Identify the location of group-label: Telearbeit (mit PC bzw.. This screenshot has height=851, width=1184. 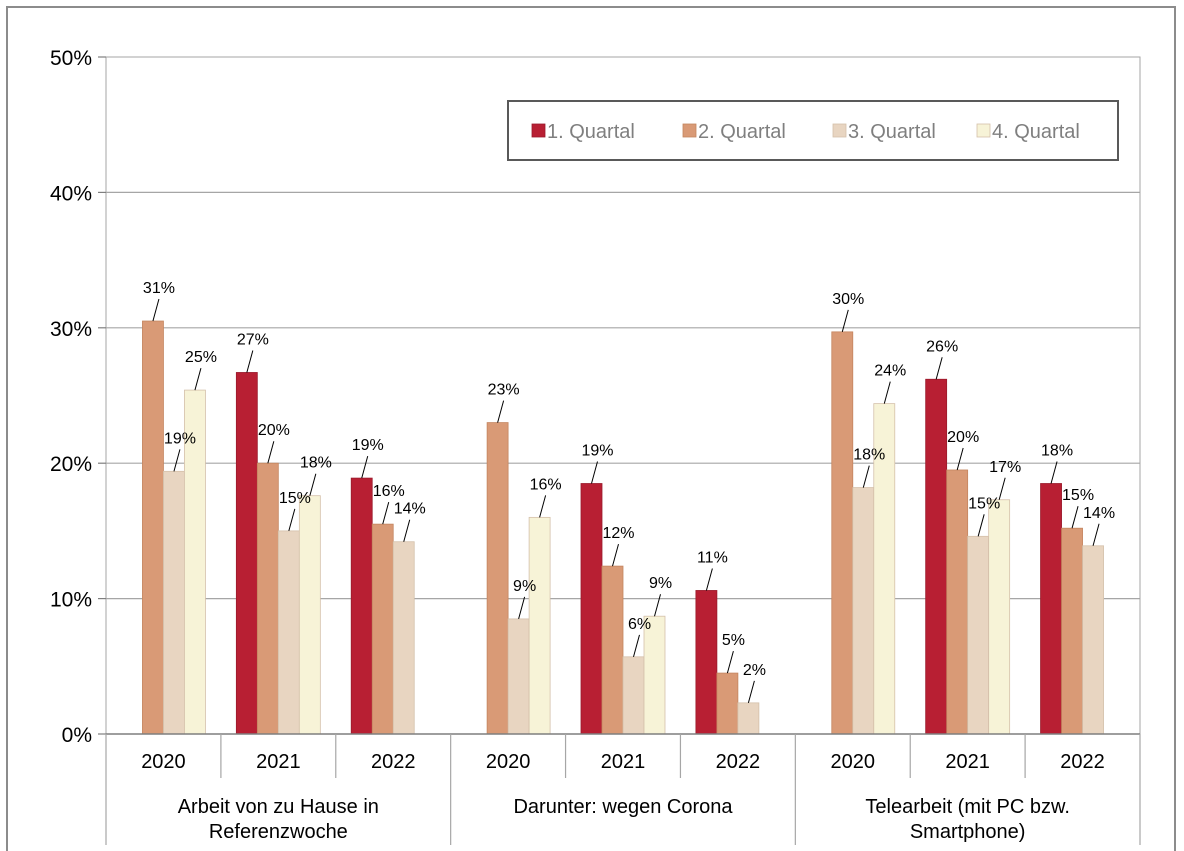
(967, 807).